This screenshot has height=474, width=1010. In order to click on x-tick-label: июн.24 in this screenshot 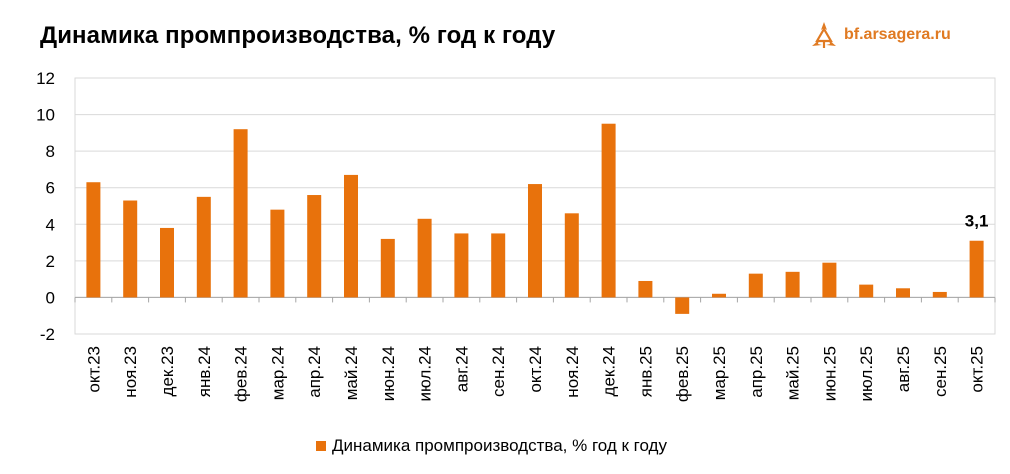, I will do `click(388, 373)`.